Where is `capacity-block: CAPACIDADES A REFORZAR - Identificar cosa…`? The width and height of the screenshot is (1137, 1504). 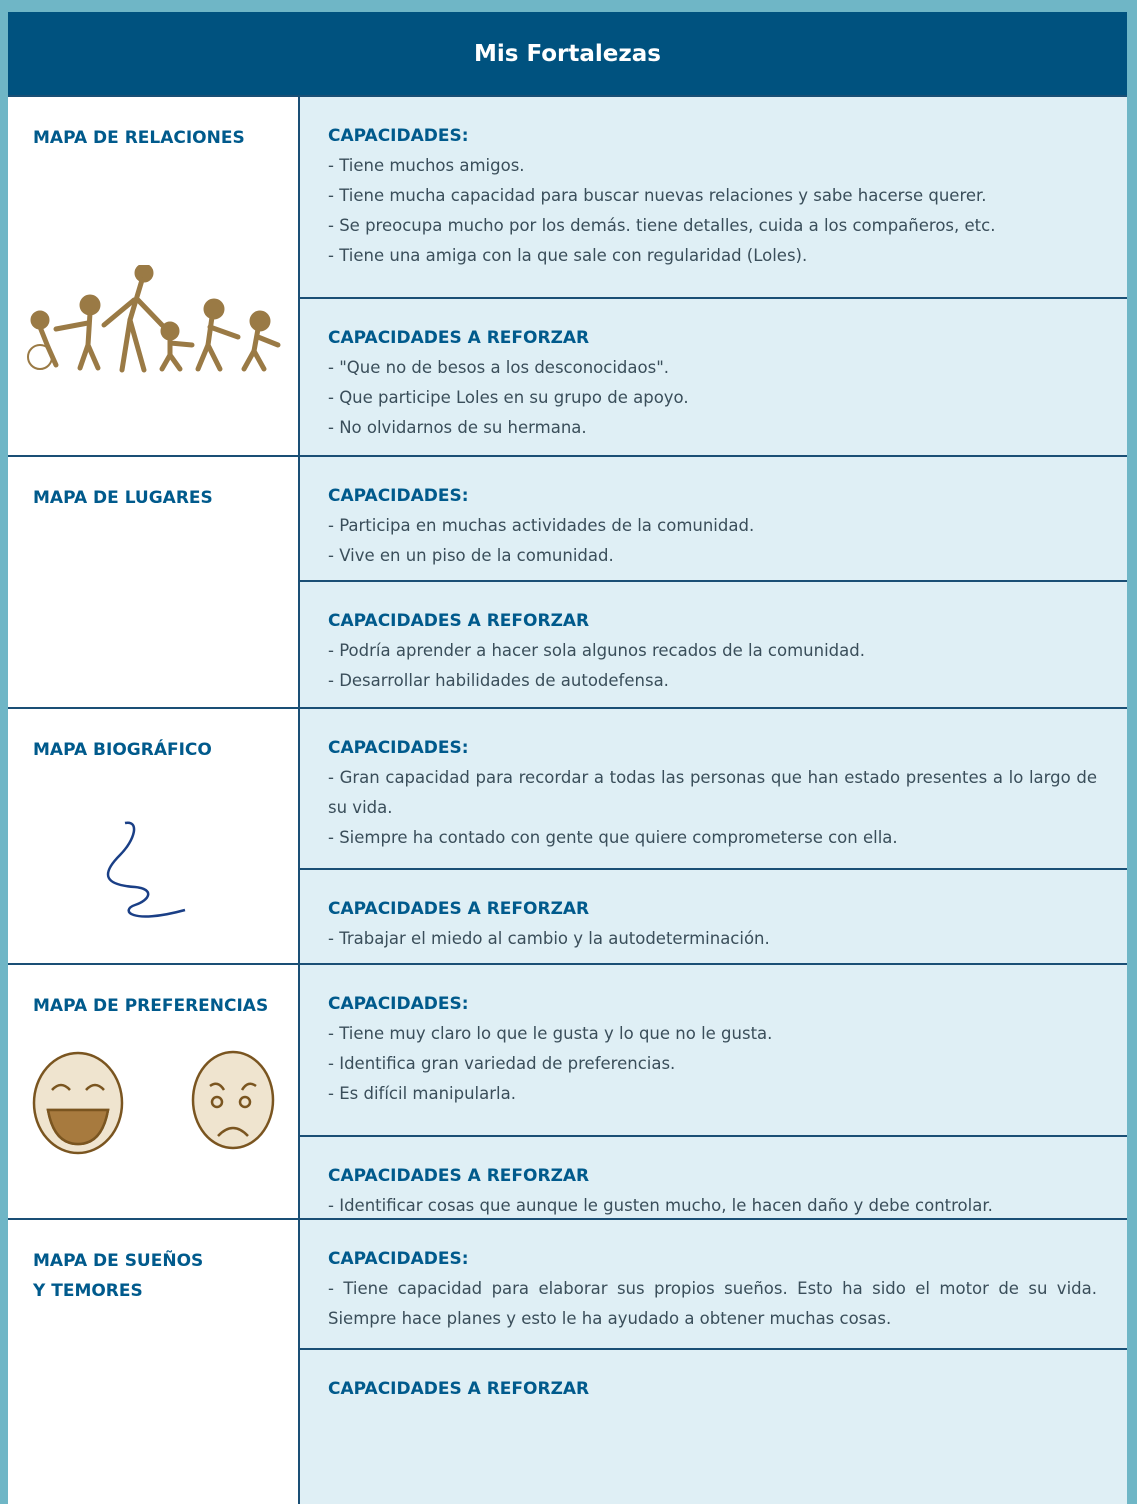
capacity-block: CAPACIDADES A REFORZAR - Identificar cosa… is located at coordinates (713, 1176).